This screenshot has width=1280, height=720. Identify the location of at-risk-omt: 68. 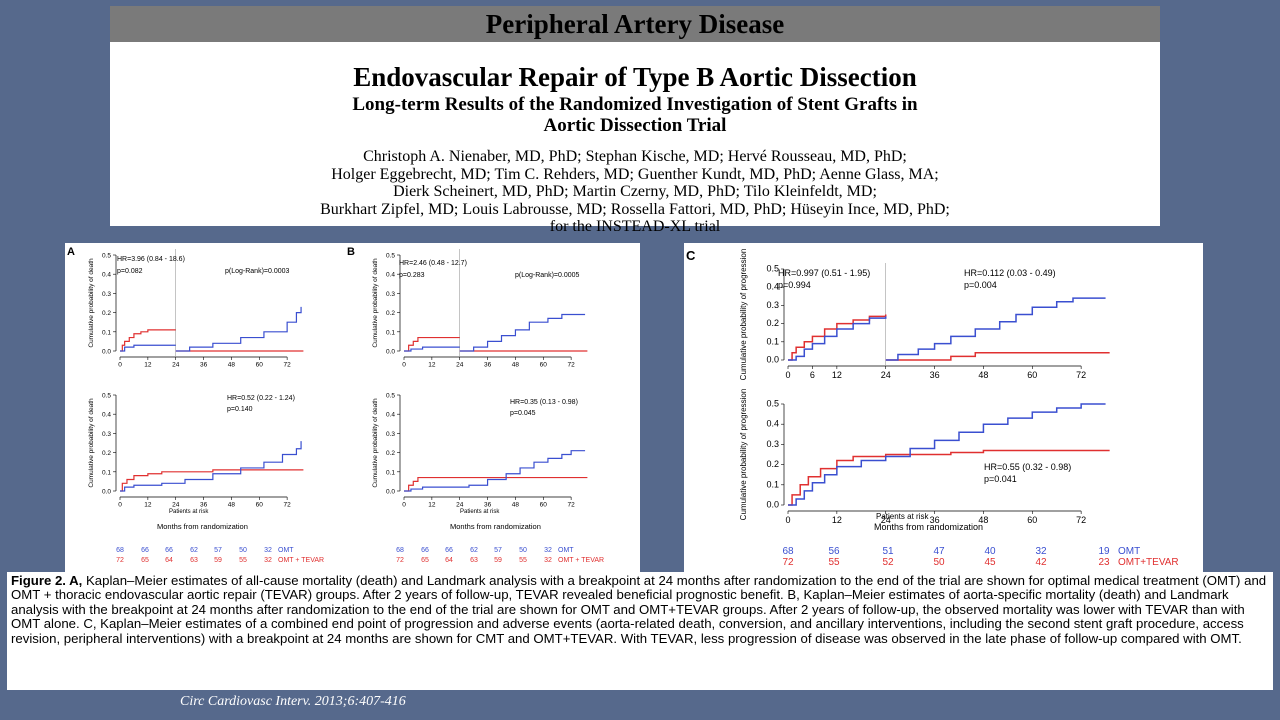
(400, 550).